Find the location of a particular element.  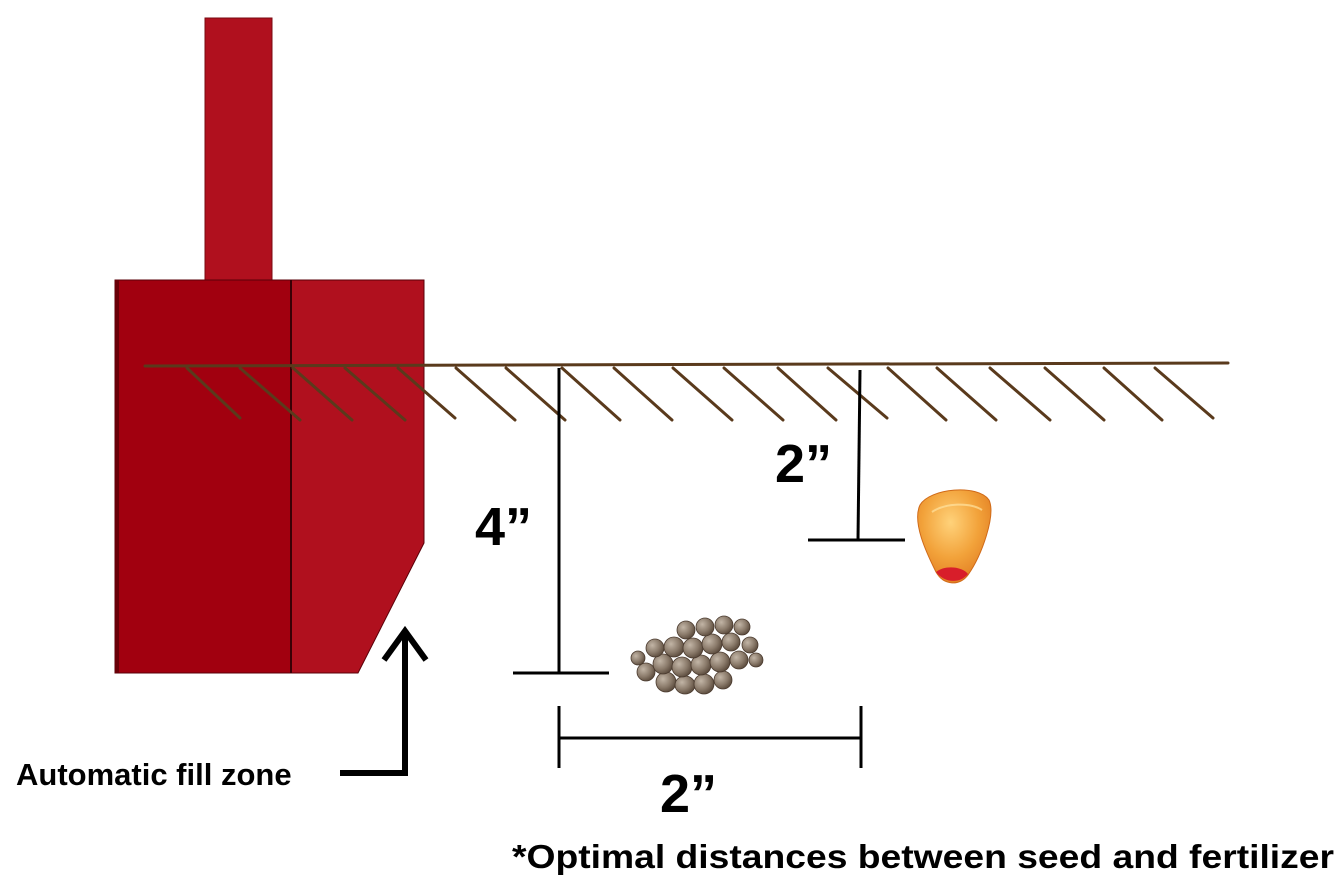

up-arrow-icon is located at coordinates (384, 700).